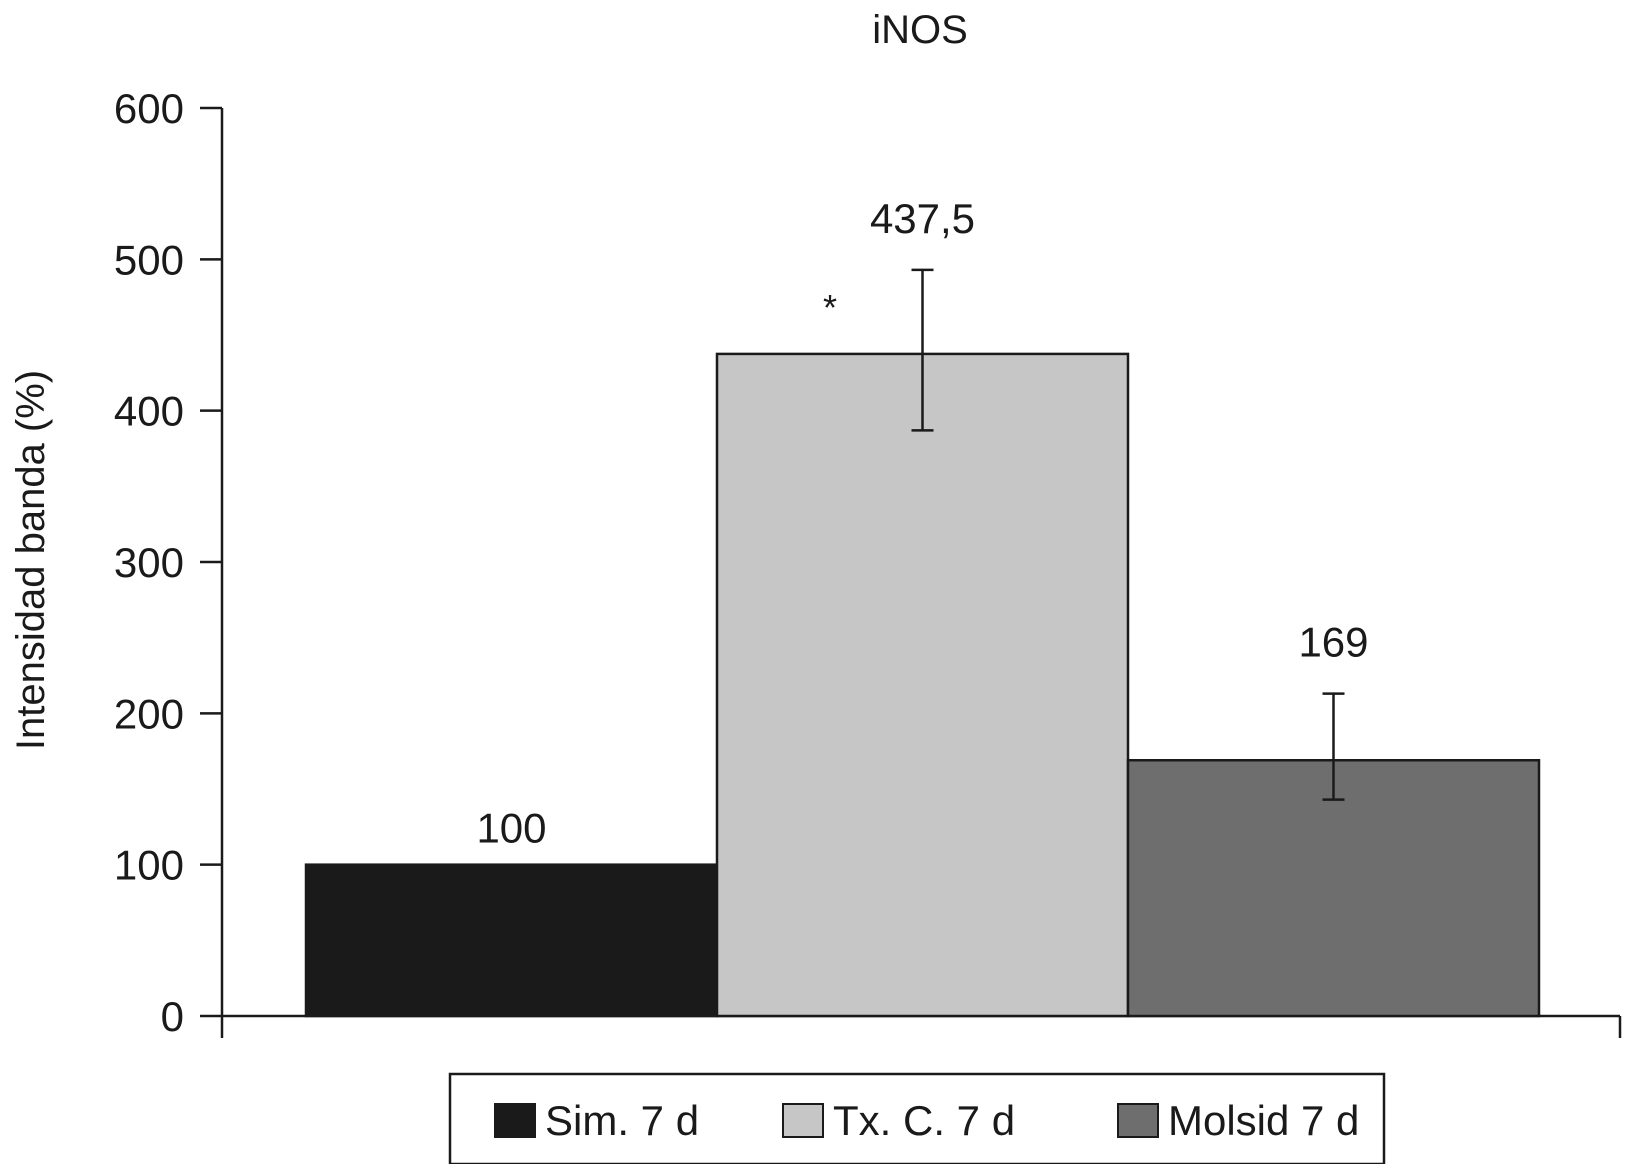 Image resolution: width=1625 pixels, height=1164 pixels. Describe the element at coordinates (1333, 642) in the screenshot. I see `data-label: 169` at that location.